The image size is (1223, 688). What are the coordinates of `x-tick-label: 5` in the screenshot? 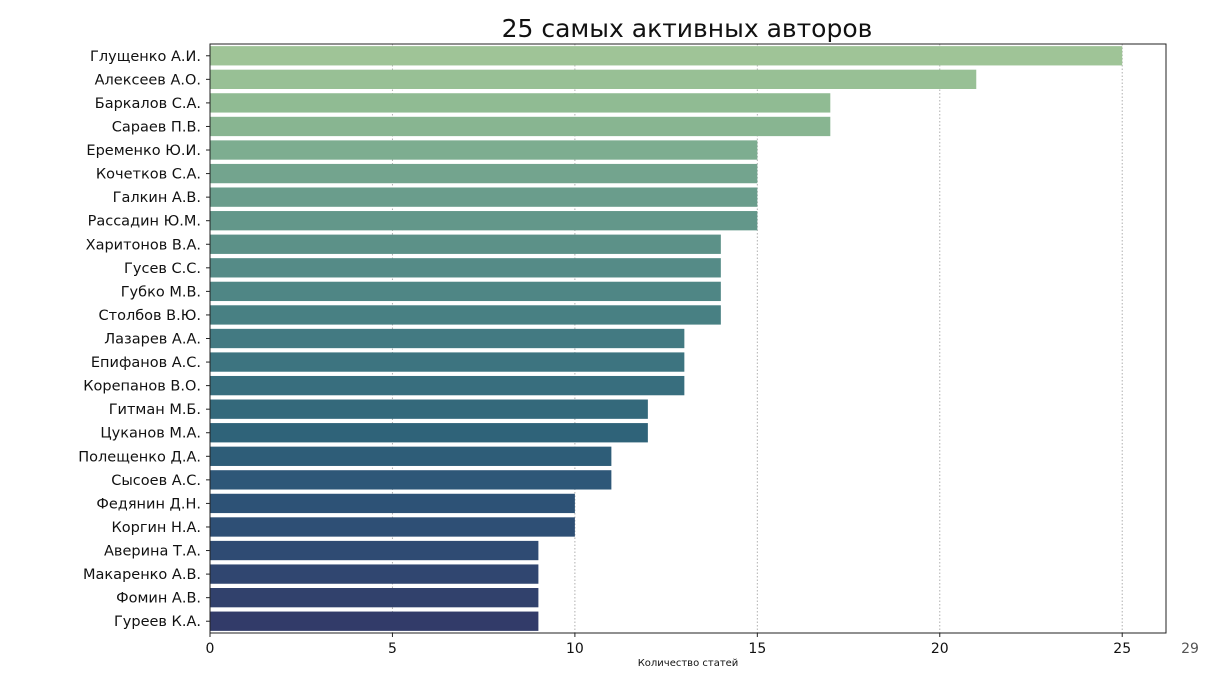 It's located at (392, 649).